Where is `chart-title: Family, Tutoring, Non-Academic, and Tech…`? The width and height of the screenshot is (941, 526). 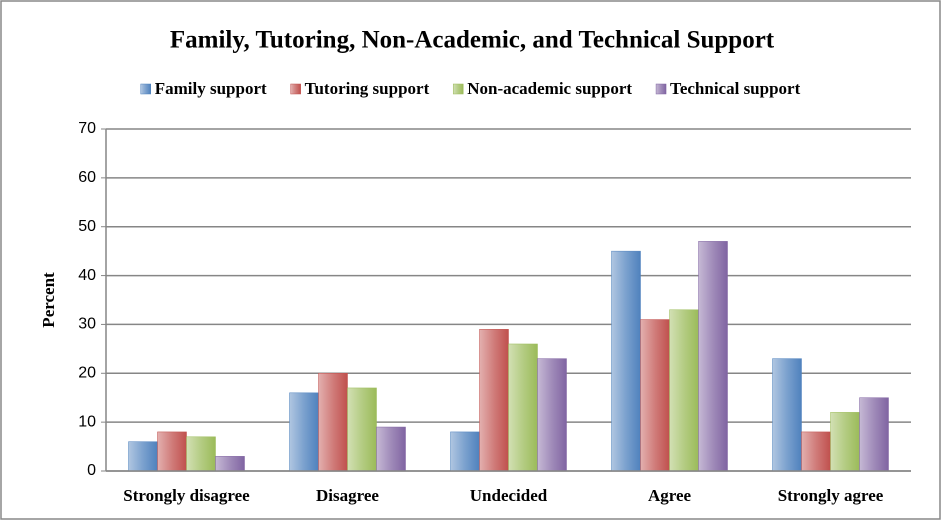 chart-title: Family, Tutoring, Non-Academic, and Tech… is located at coordinates (472, 40).